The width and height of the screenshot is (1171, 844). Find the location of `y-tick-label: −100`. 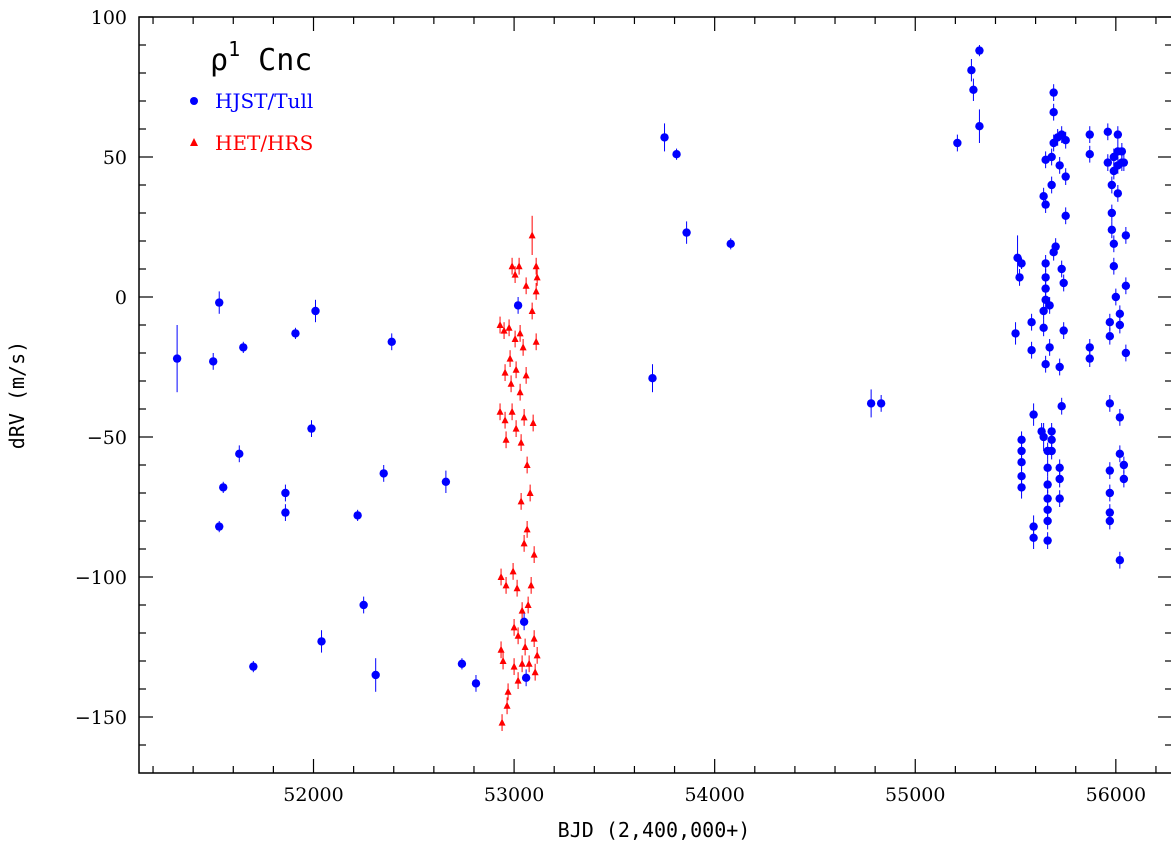

y-tick-label: −100 is located at coordinates (101, 578).